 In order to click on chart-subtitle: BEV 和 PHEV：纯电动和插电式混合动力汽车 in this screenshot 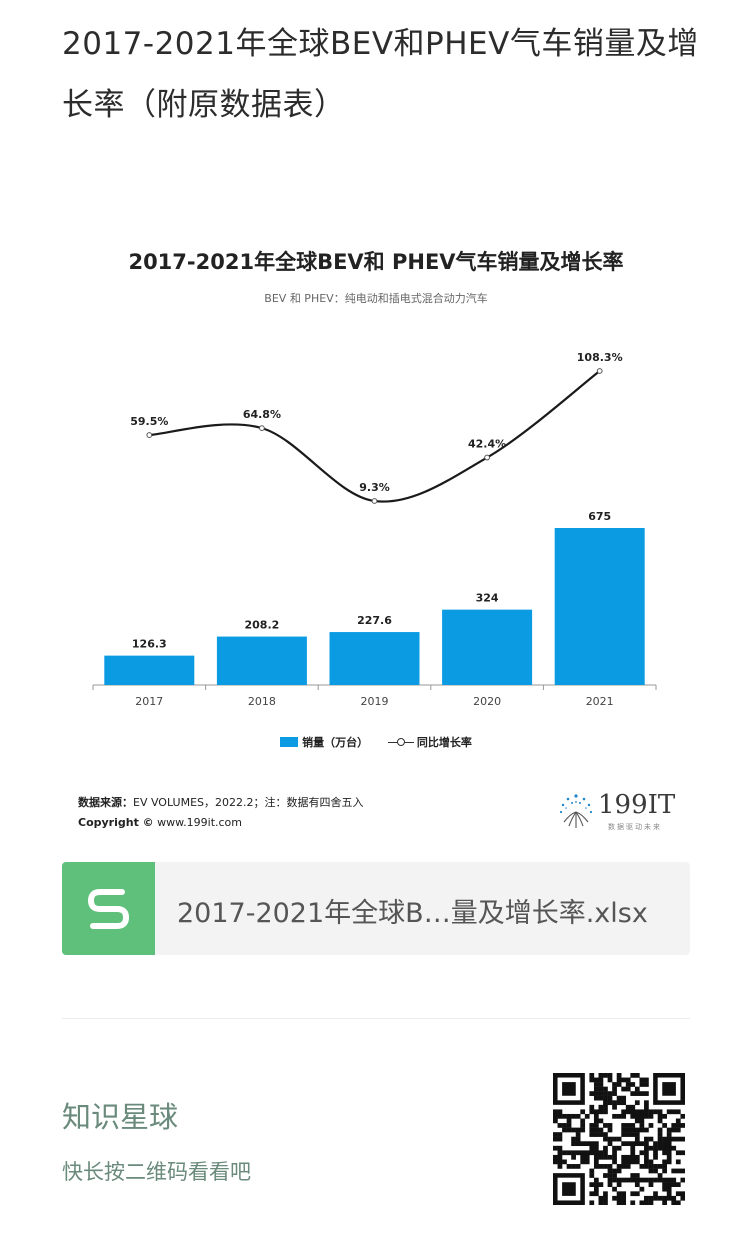, I will do `click(376, 298)`.